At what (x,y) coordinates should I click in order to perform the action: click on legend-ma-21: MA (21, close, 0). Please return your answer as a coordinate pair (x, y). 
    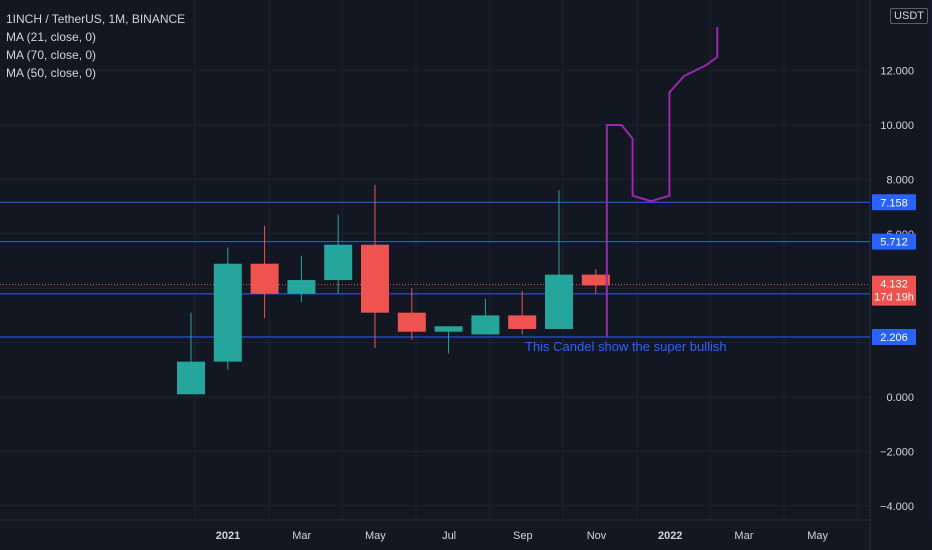
    Looking at the image, I should click on (51, 37).